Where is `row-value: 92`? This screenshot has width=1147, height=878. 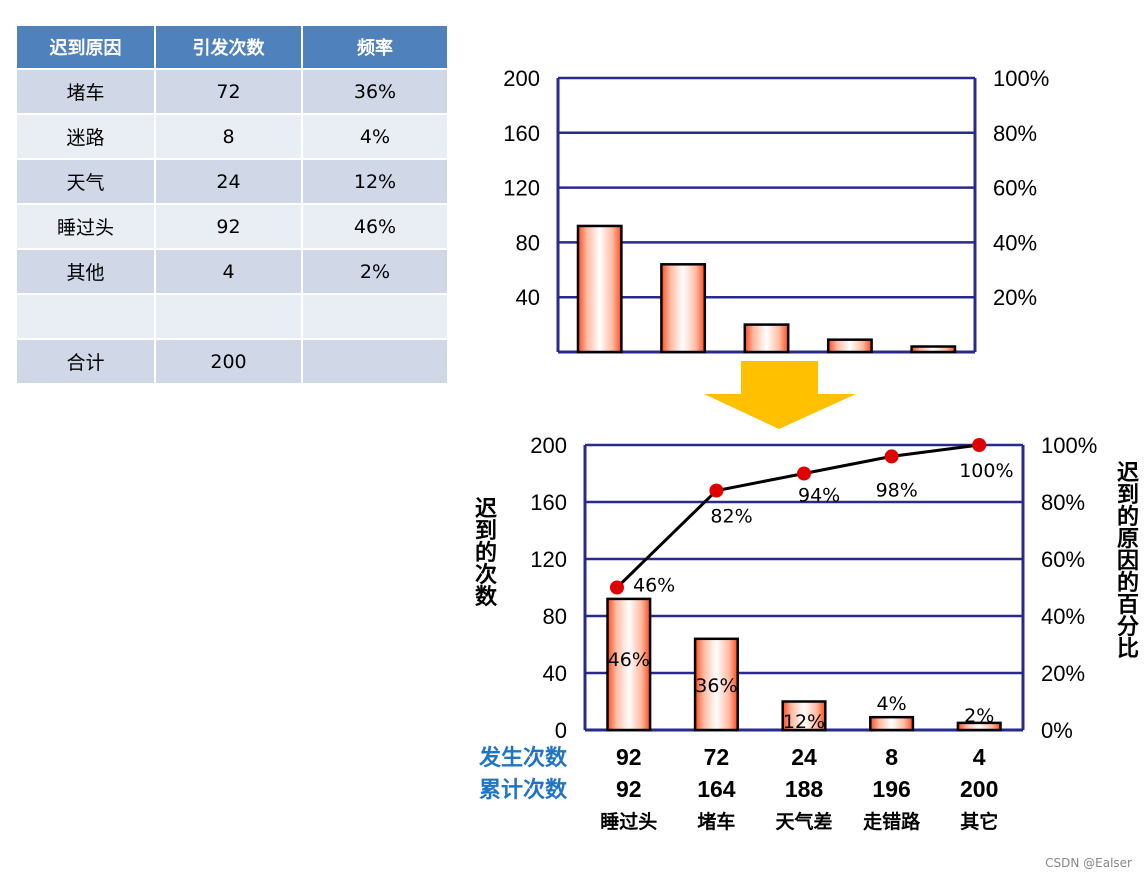 row-value: 92 is located at coordinates (629, 757).